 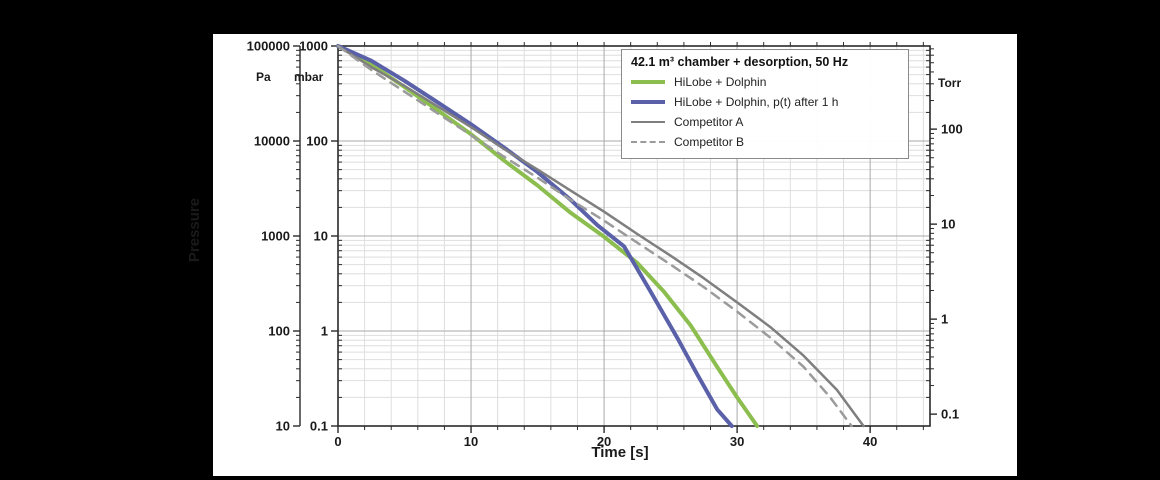 I want to click on legend-label: Competitor A, so click(x=709, y=122).